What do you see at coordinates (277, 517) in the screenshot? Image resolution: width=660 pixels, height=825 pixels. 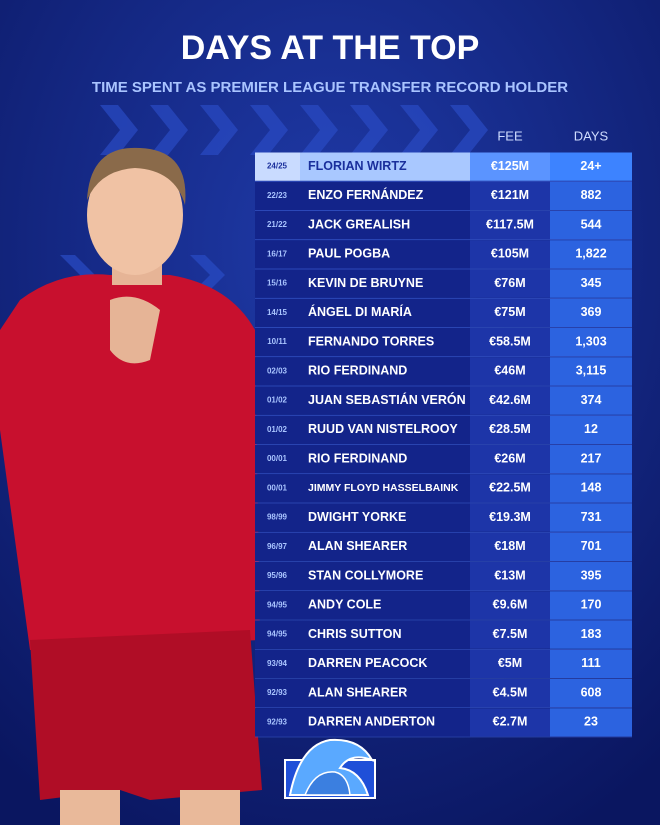 I see `season: 98/99` at bounding box center [277, 517].